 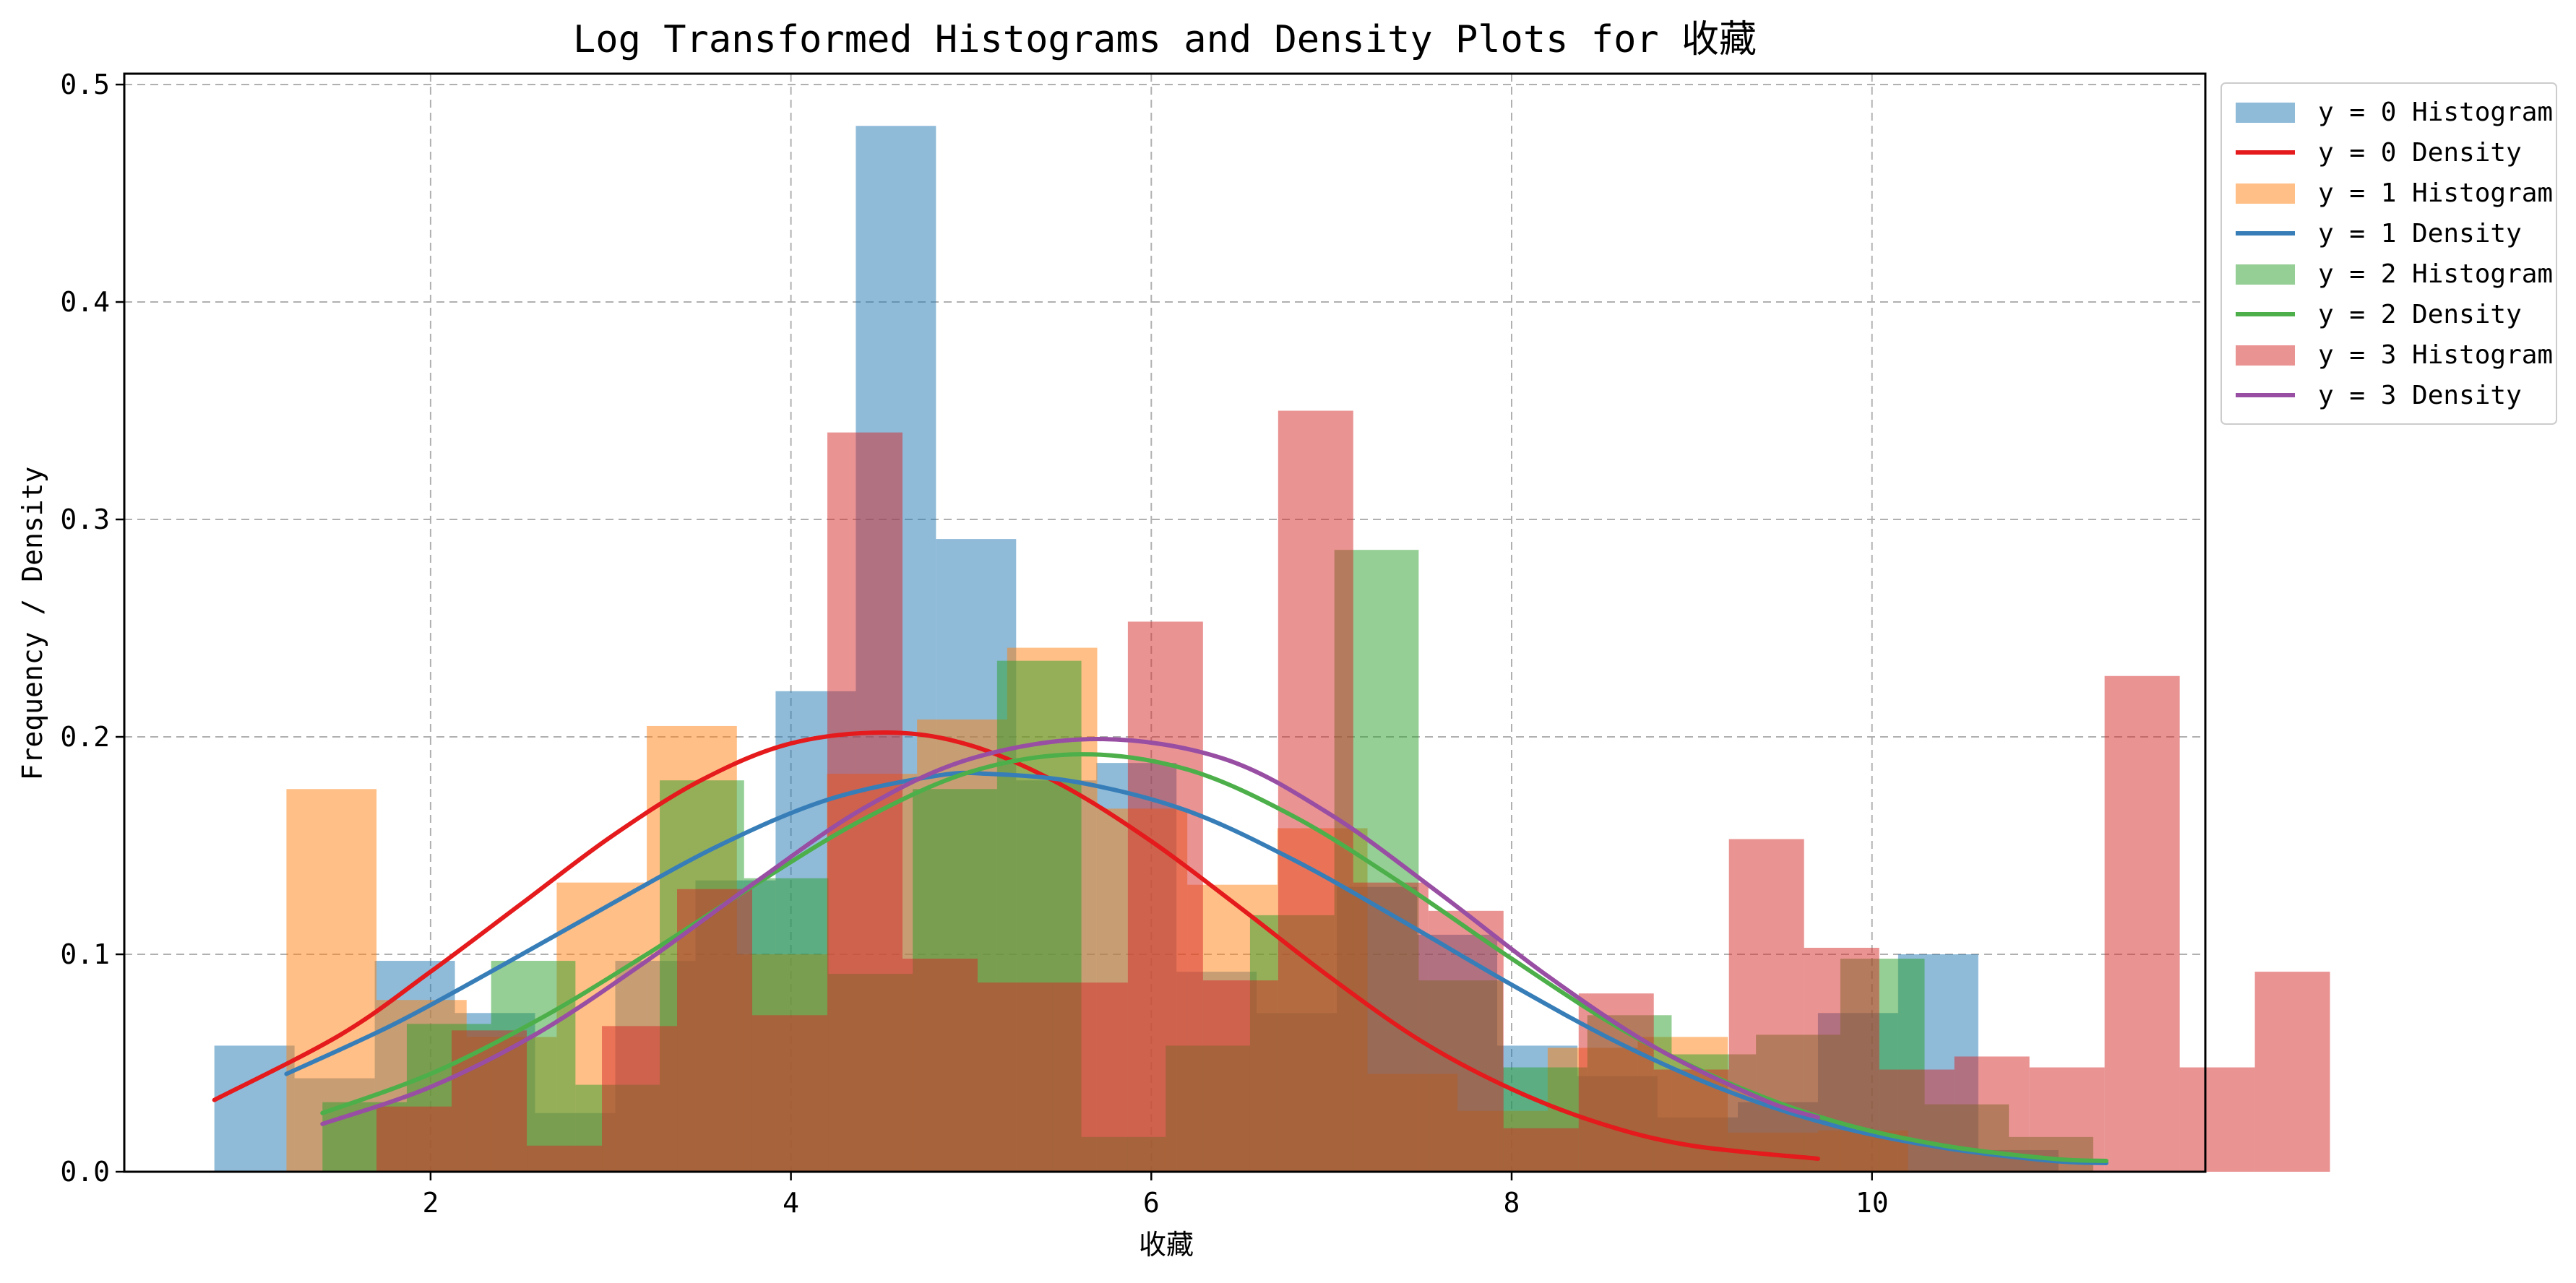 What do you see at coordinates (2435, 193) in the screenshot?
I see `legend-label: y = 1 Histogram` at bounding box center [2435, 193].